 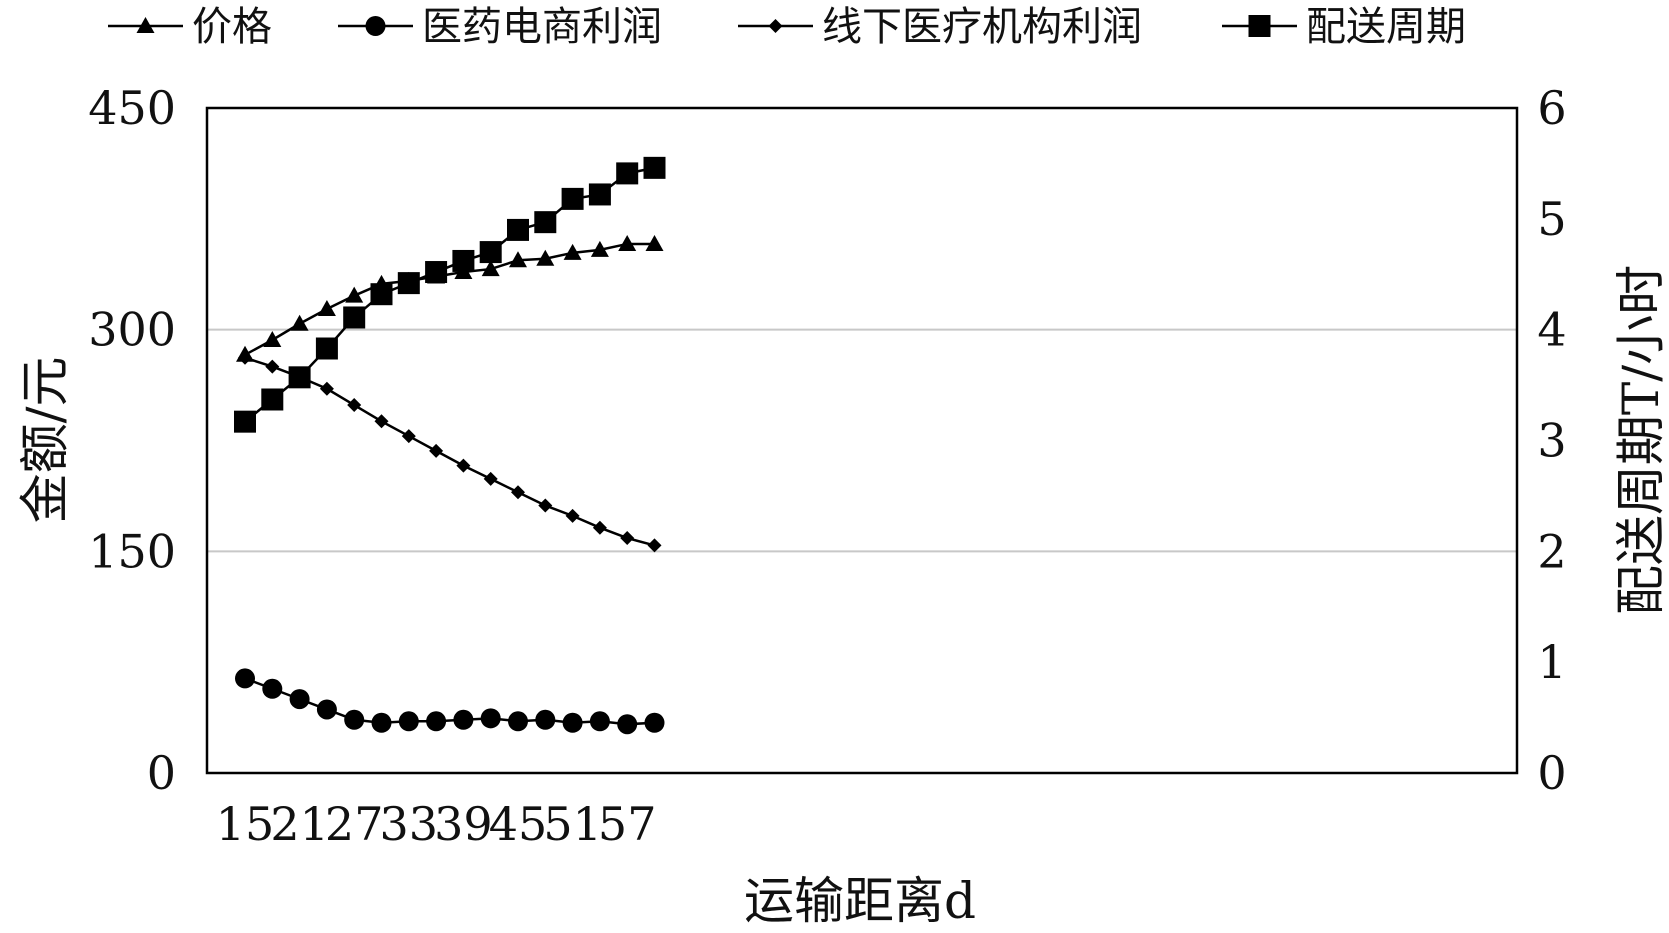 What do you see at coordinates (1551, 551) in the screenshot?
I see `right-tick-label: 2` at bounding box center [1551, 551].